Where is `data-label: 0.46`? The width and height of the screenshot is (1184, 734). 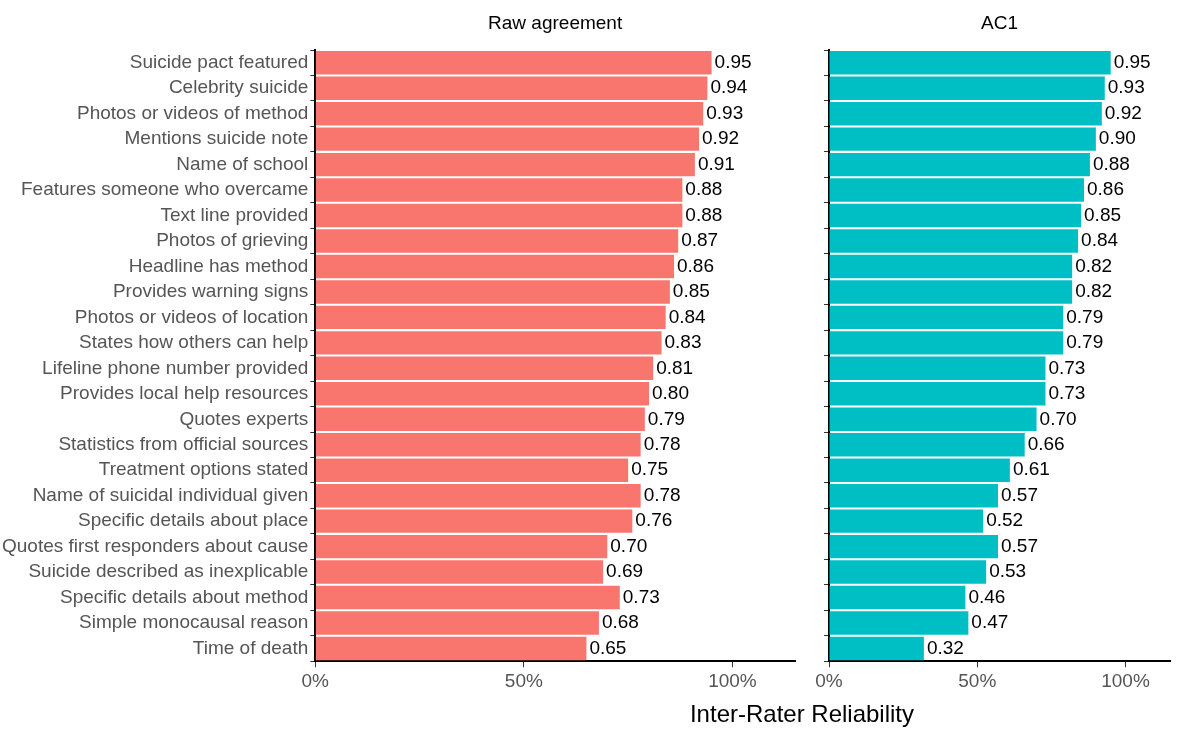
data-label: 0.46 is located at coordinates (987, 596).